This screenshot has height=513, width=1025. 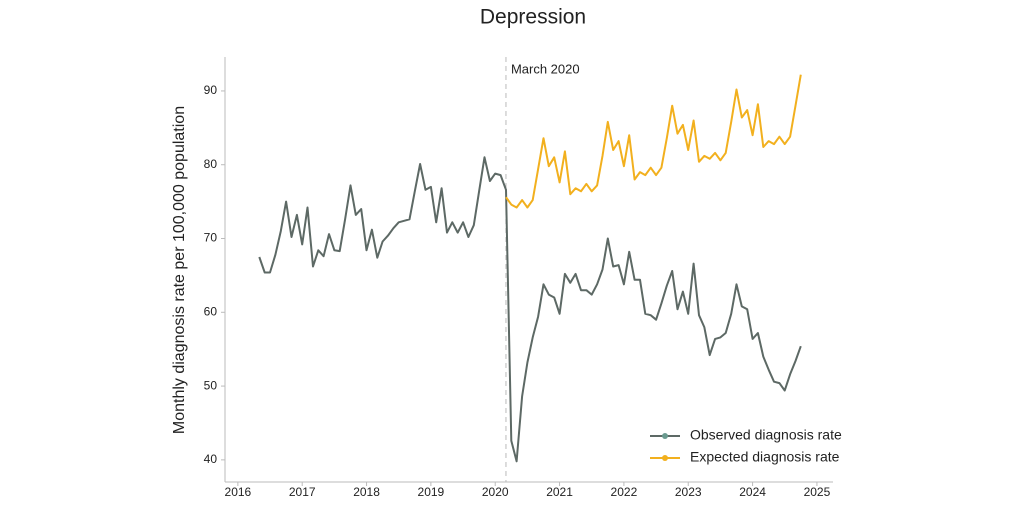 I want to click on x-tick-label: 2019, so click(x=431, y=492).